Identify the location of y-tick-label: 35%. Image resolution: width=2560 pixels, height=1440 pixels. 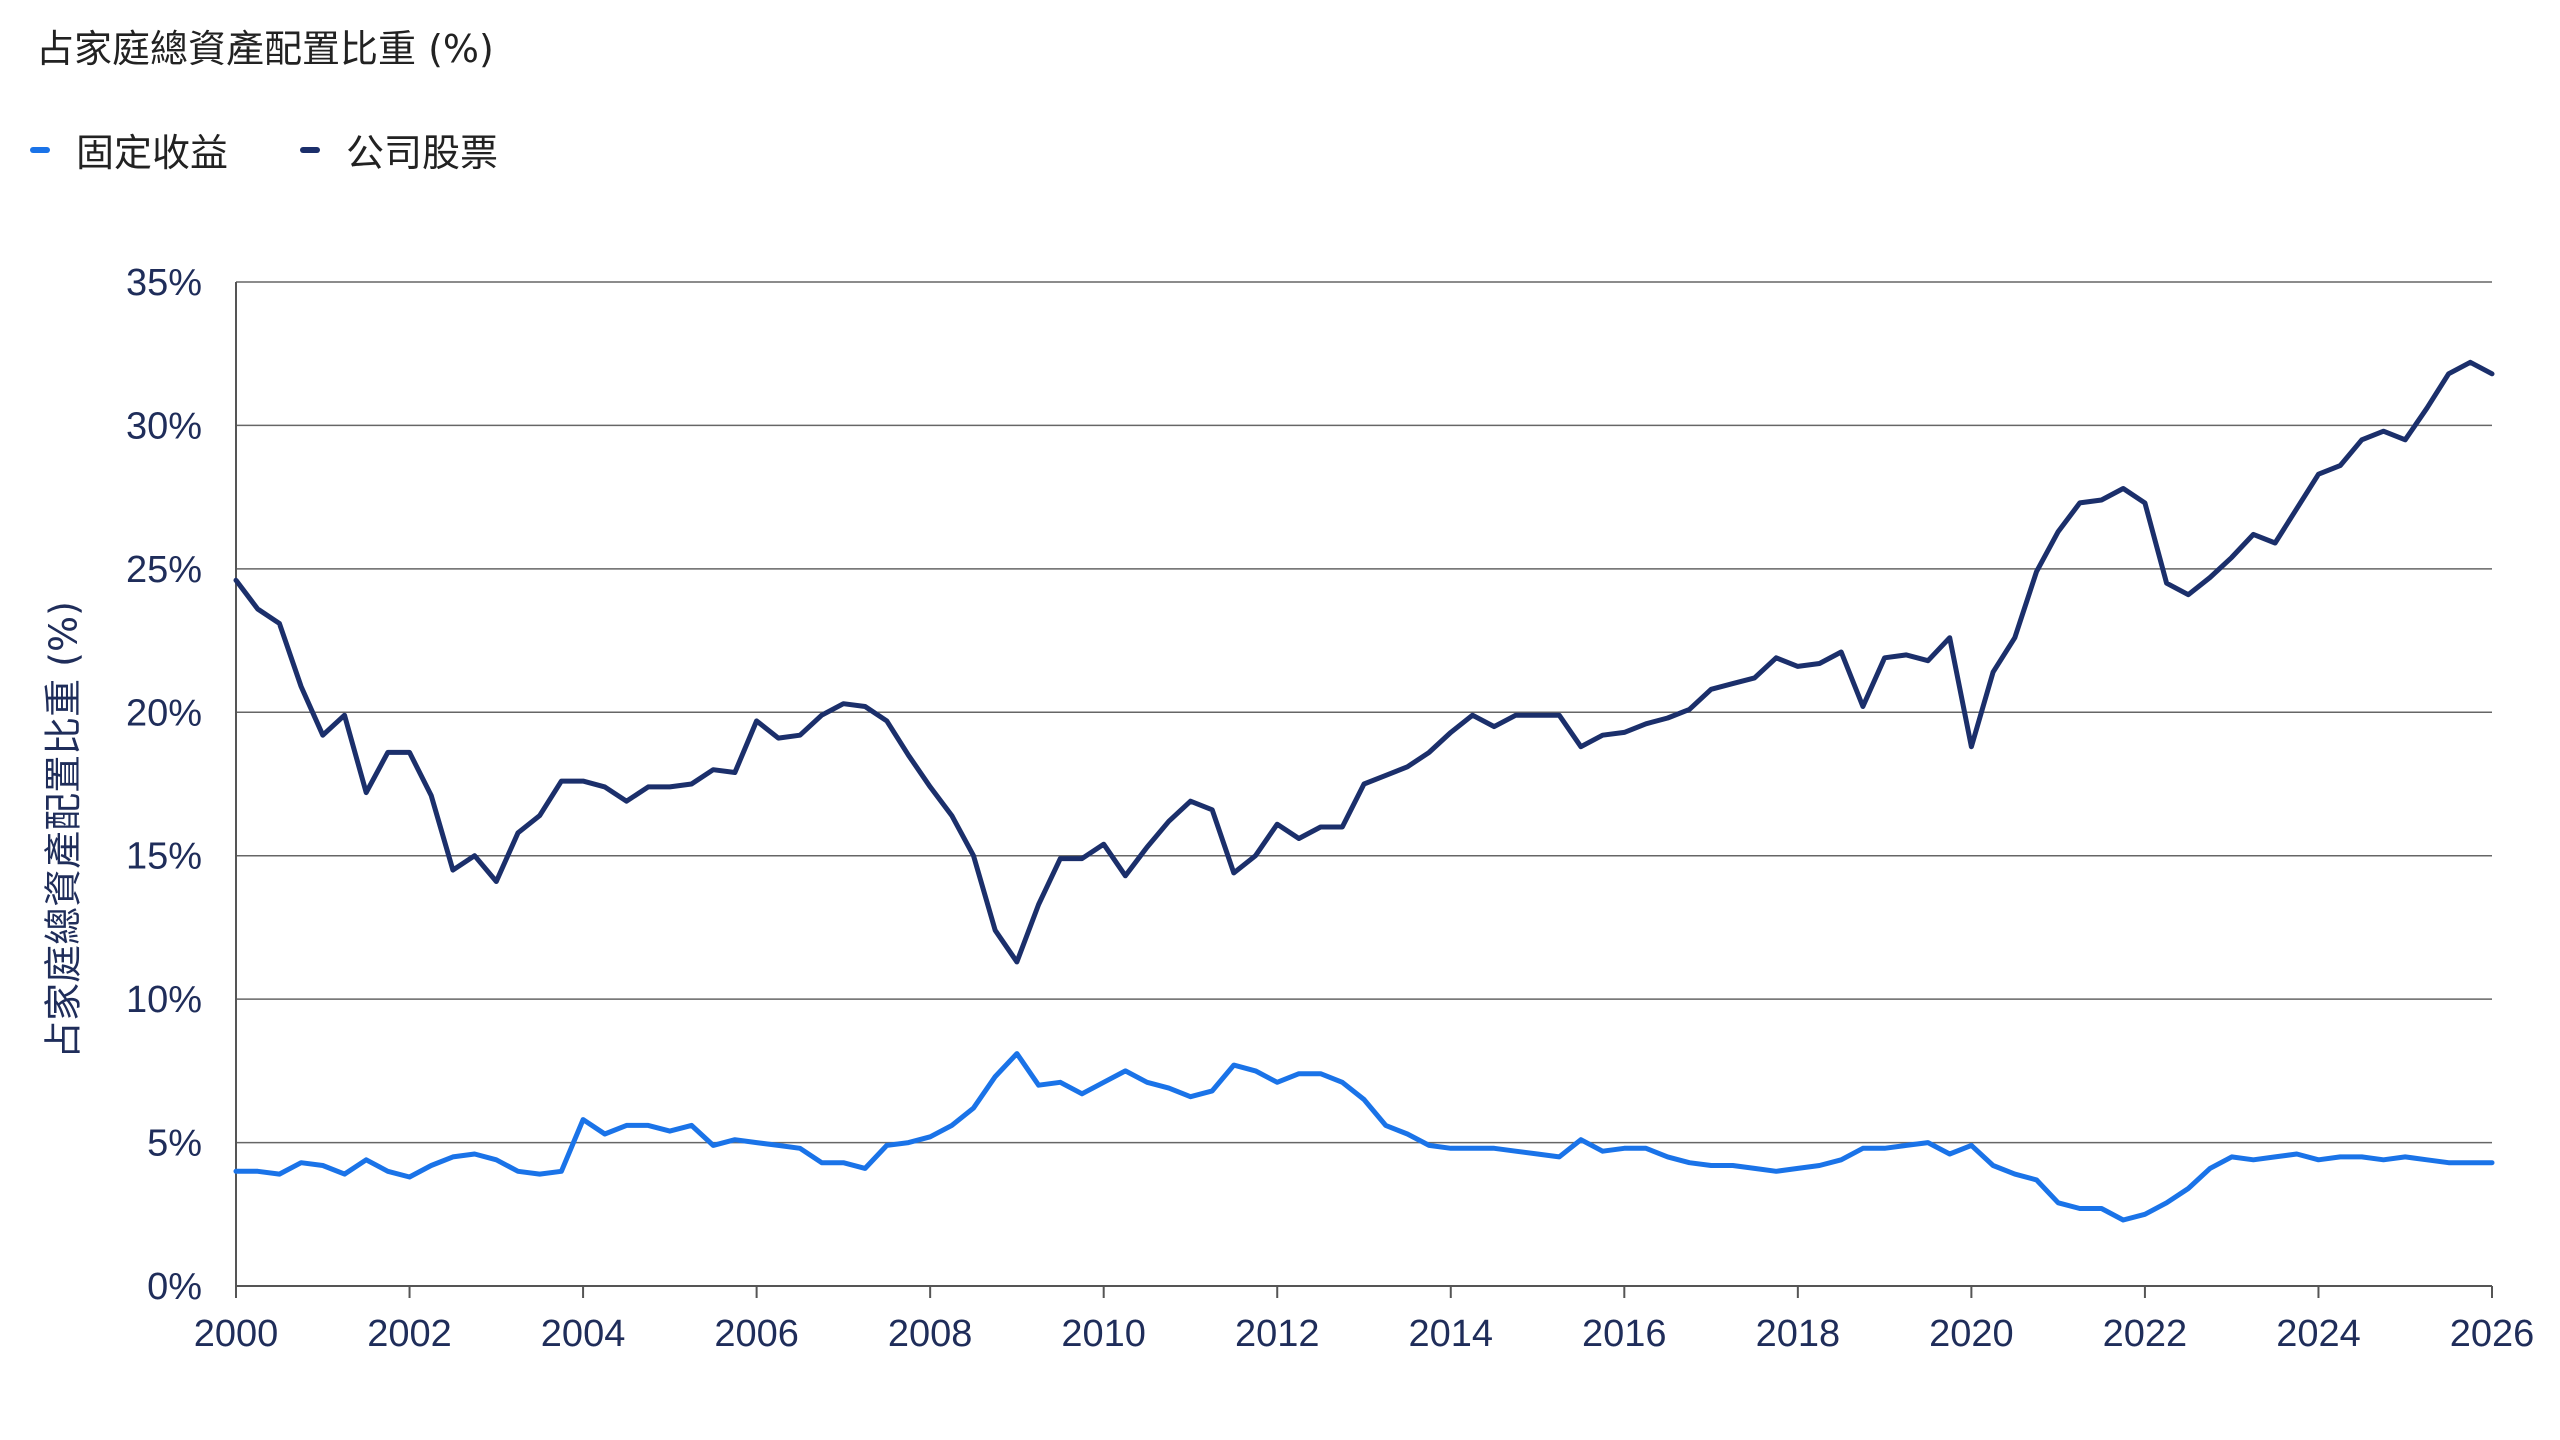
(164, 283).